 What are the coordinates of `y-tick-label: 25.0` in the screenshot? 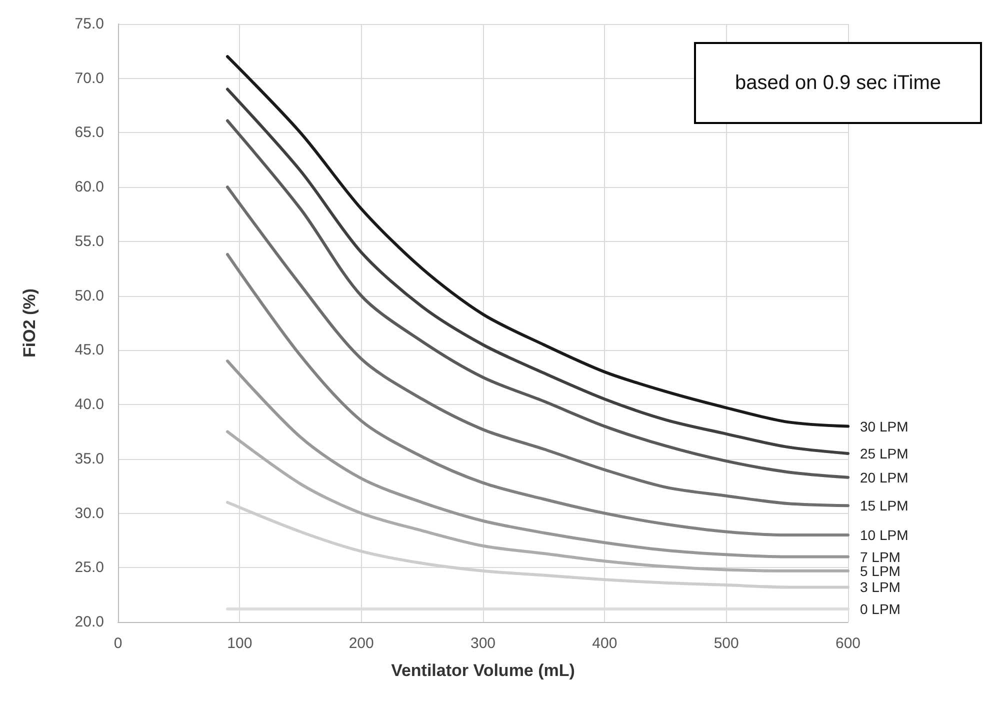 It's located at (89, 567).